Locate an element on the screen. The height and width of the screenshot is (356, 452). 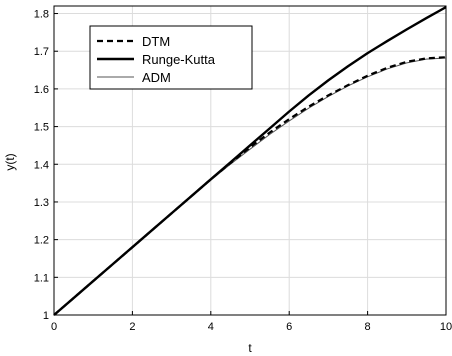
y-axis-label: y(t) is located at coordinates (10, 161).